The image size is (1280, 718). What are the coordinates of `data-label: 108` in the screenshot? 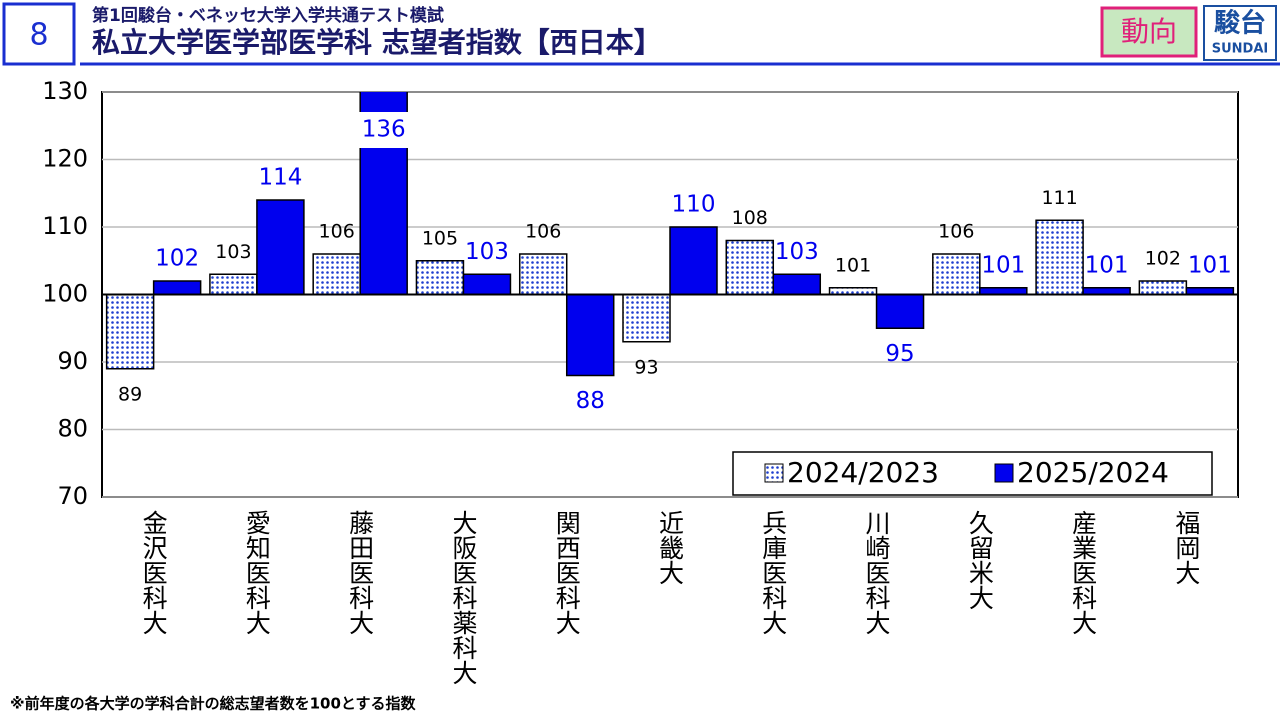 It's located at (750, 218).